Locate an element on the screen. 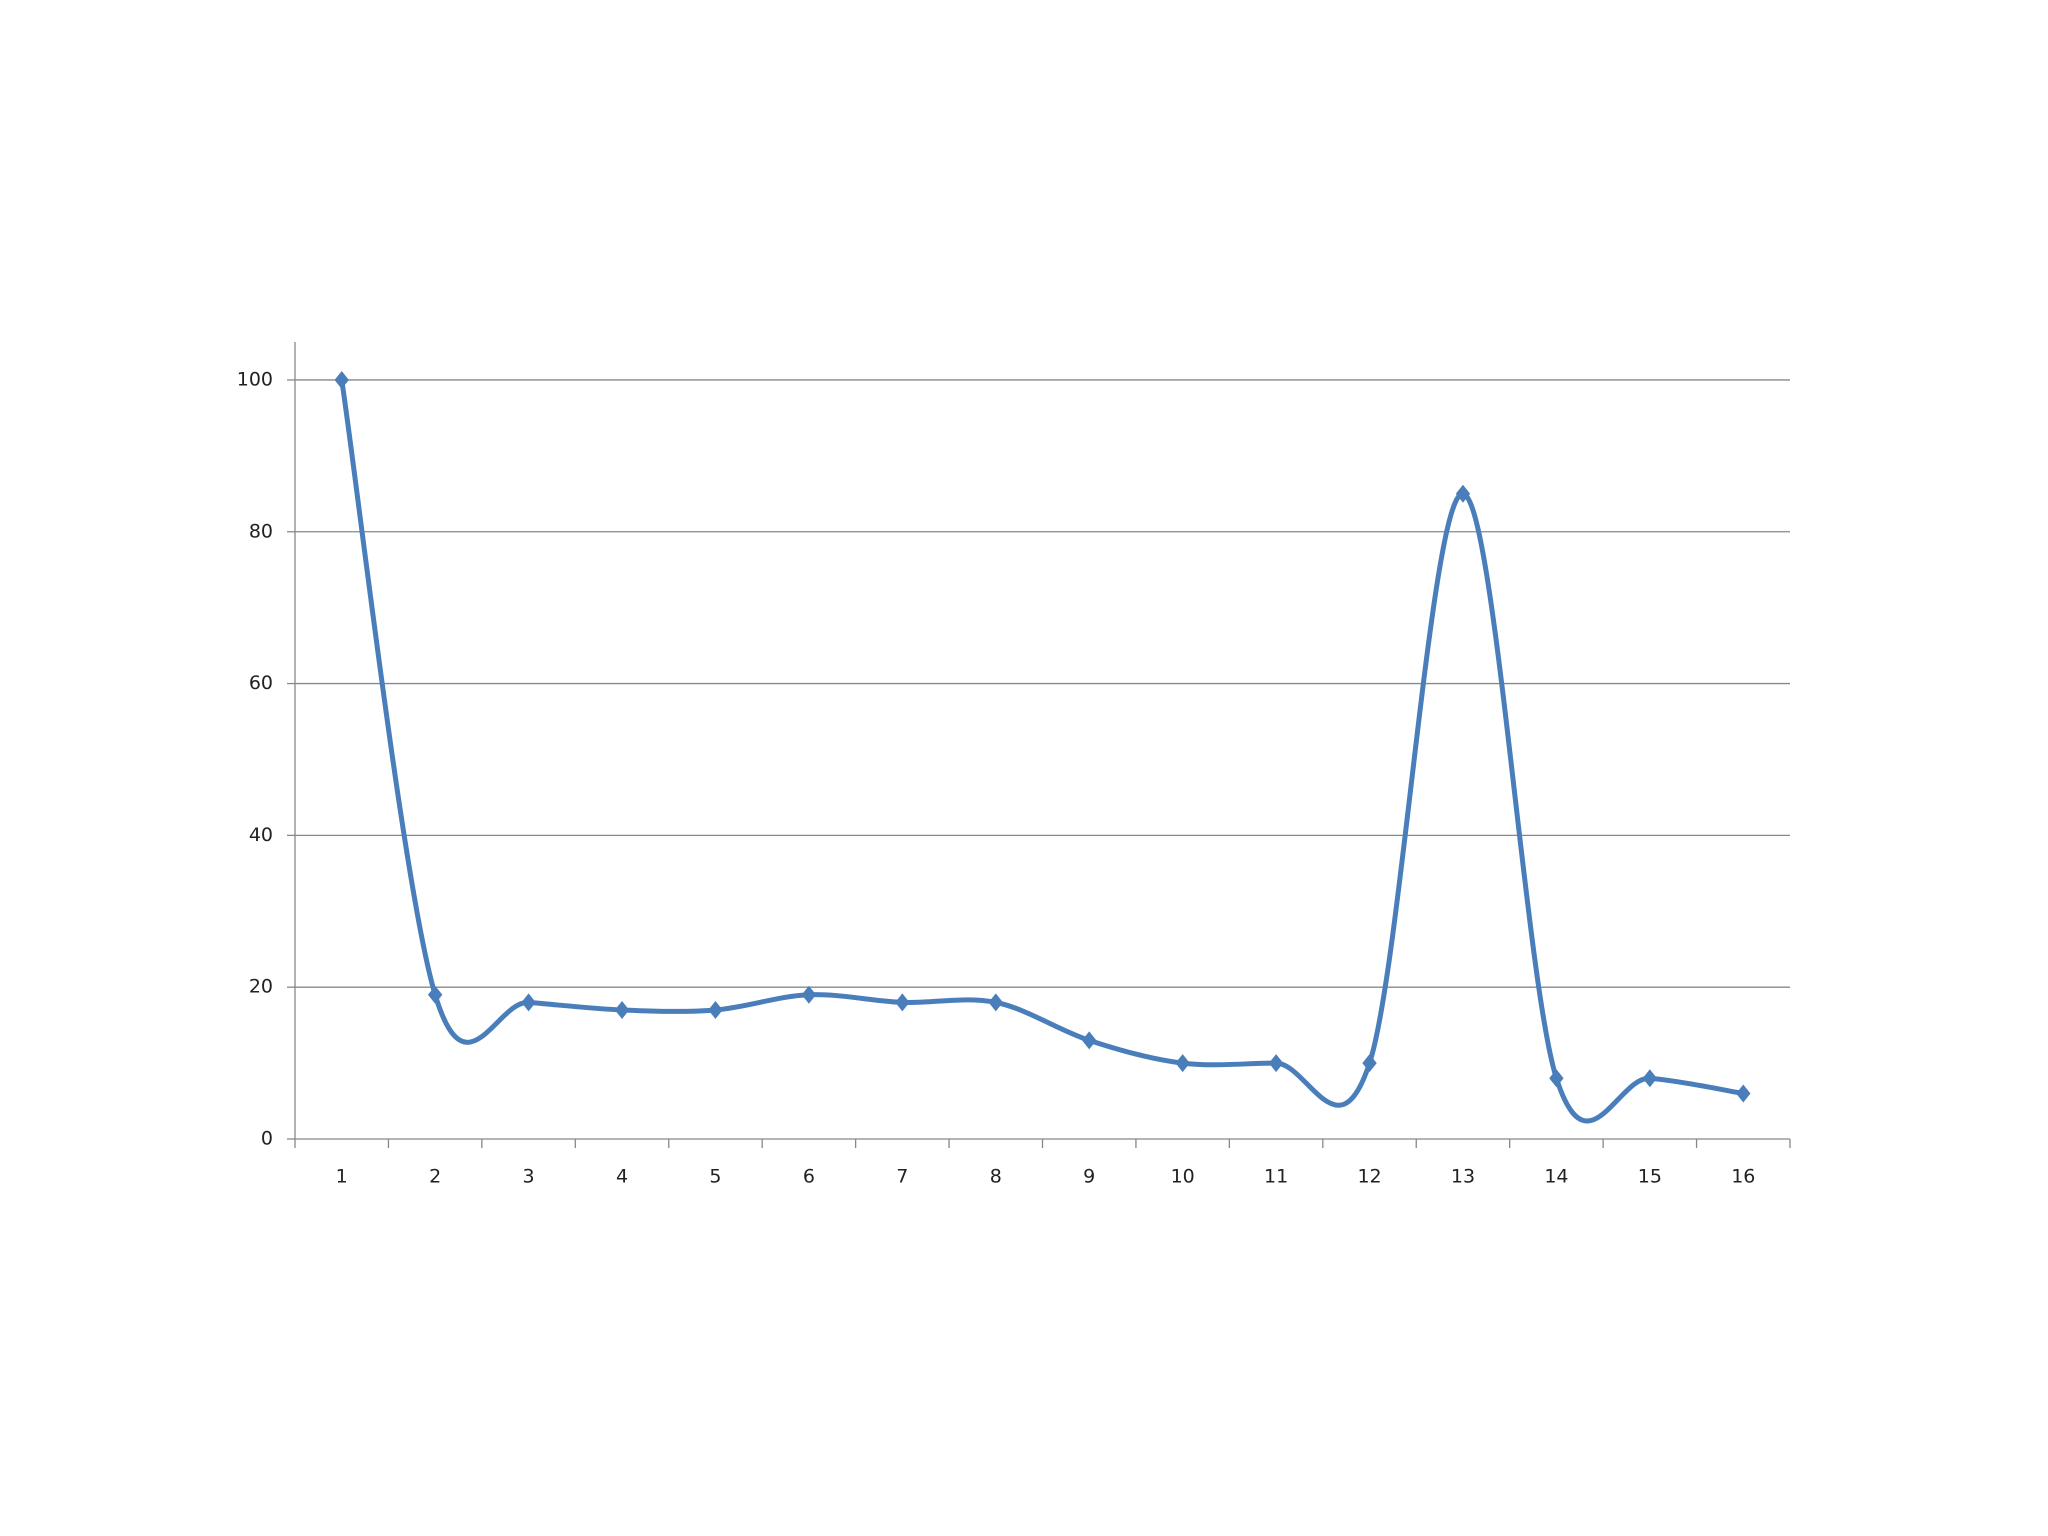 Image resolution: width=2048 pixels, height=1536 pixels. x-tick-label: 13 is located at coordinates (1463, 1177).